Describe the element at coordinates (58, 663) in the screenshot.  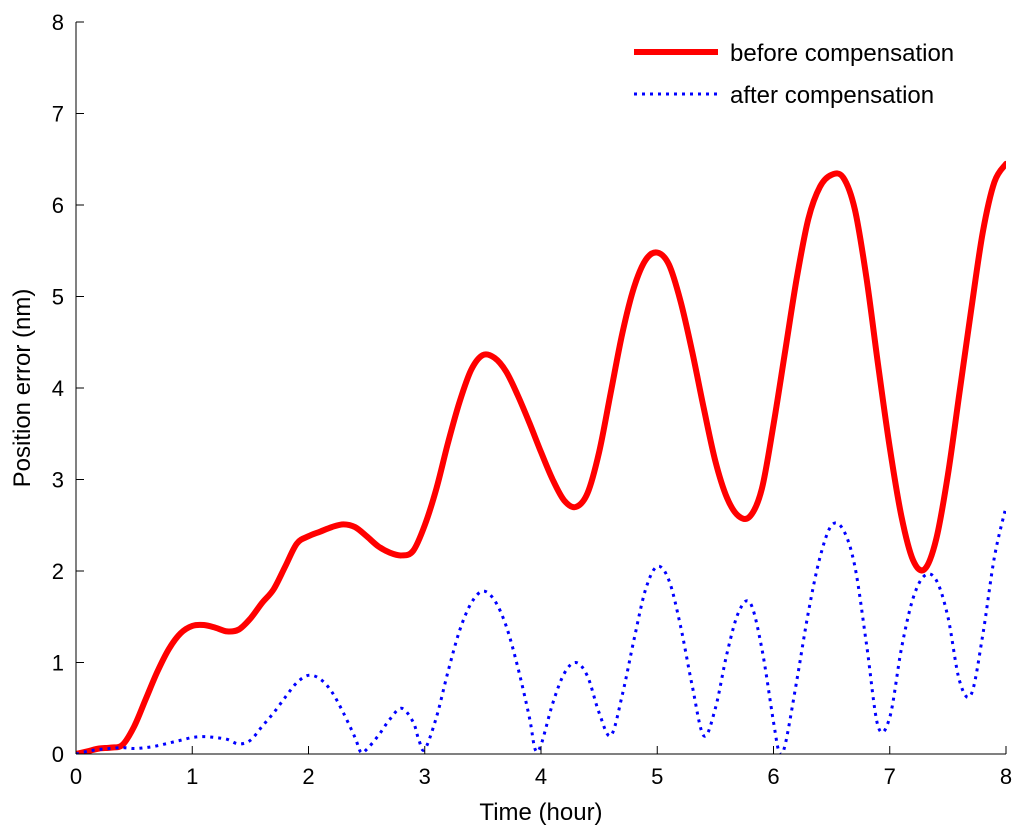
I see `y-tick-label: 1` at that location.